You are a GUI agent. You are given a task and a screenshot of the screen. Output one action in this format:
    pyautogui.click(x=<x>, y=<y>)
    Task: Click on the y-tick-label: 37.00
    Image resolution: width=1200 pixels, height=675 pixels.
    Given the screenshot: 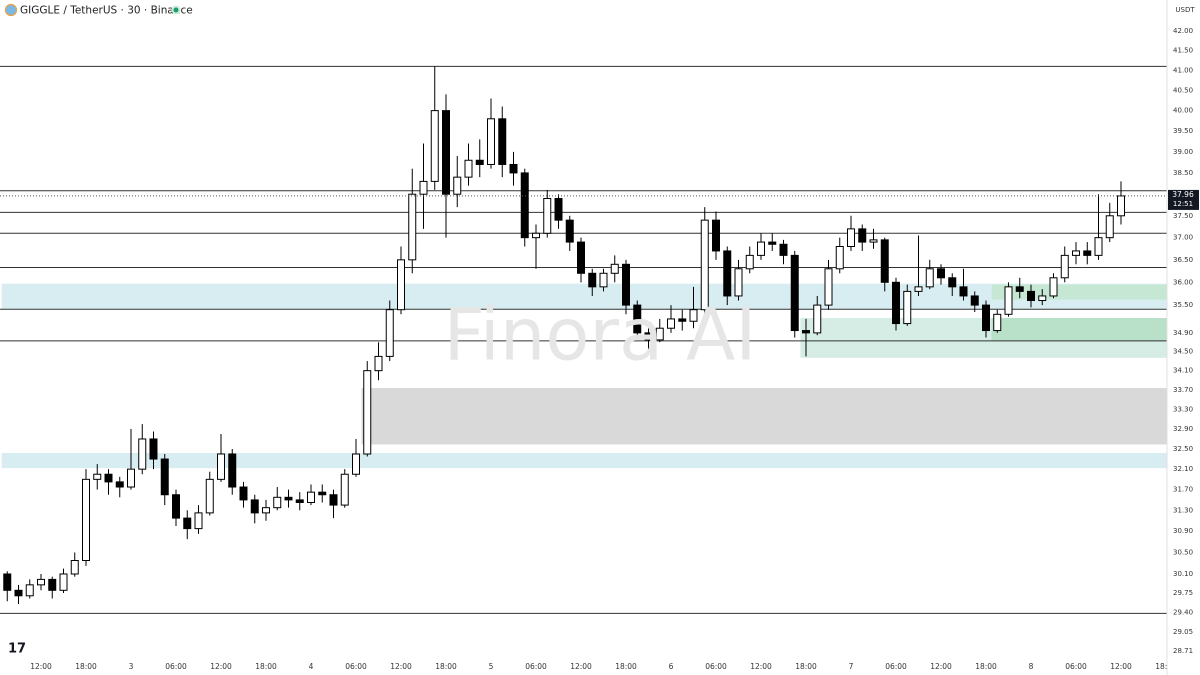 What is the action you would take?
    pyautogui.click(x=1183, y=238)
    